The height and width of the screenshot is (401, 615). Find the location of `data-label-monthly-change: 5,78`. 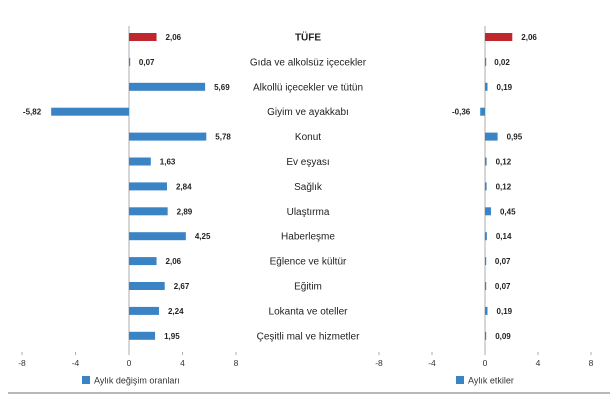

data-label-monthly-change: 5,78 is located at coordinates (223, 137).